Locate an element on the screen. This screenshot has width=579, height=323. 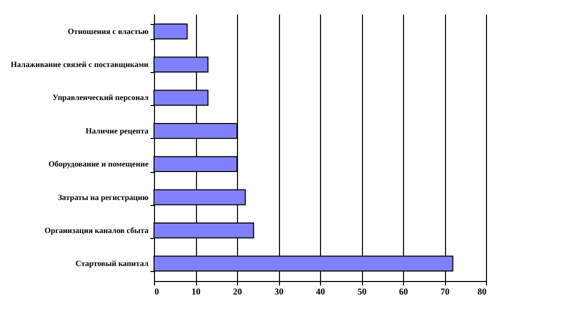
x-tick-label: 80 is located at coordinates (482, 291).